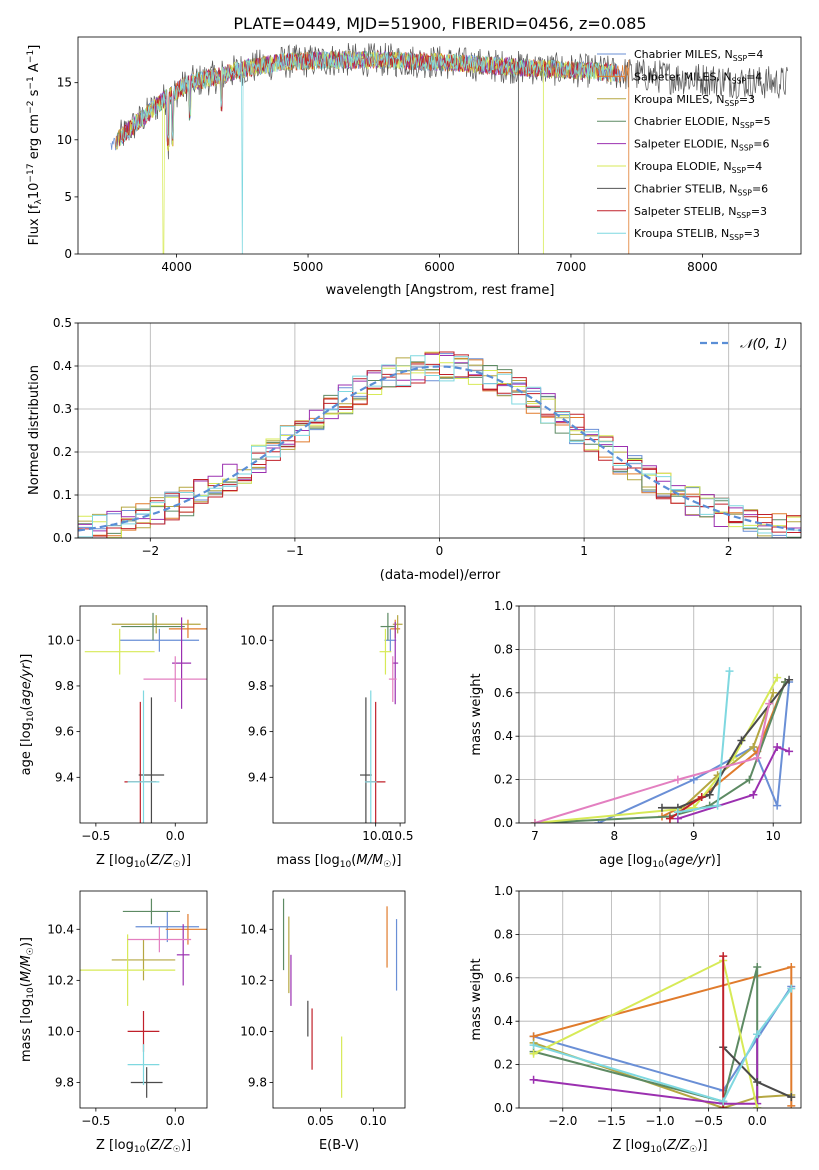  Describe the element at coordinates (701, 189) in the screenshot. I see `legend-entry: Chabrier STELIB, NSSP=6` at that location.